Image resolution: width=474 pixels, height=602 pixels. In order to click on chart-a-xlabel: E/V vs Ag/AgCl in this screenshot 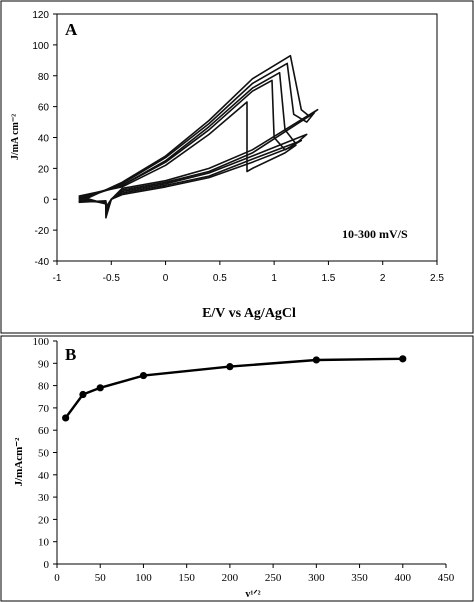, I will do `click(249, 313)`.